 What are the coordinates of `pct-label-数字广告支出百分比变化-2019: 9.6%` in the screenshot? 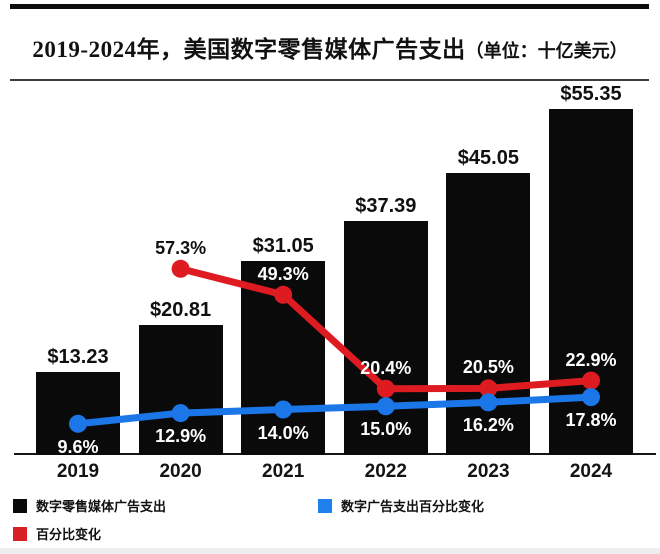 It's located at (78, 446).